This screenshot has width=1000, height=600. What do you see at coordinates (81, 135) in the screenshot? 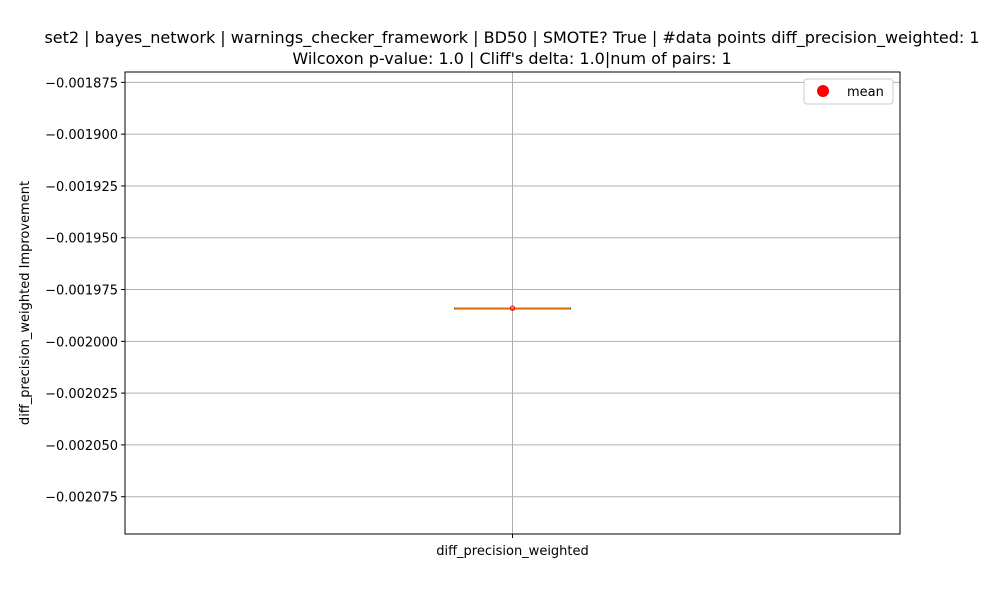
I see `y-tick-label: −0.001900` at bounding box center [81, 135].